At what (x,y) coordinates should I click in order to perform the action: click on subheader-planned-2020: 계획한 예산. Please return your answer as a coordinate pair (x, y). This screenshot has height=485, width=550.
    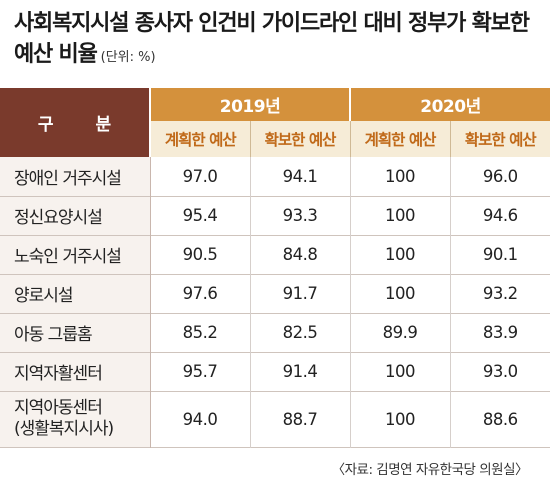
    Looking at the image, I should click on (399, 139).